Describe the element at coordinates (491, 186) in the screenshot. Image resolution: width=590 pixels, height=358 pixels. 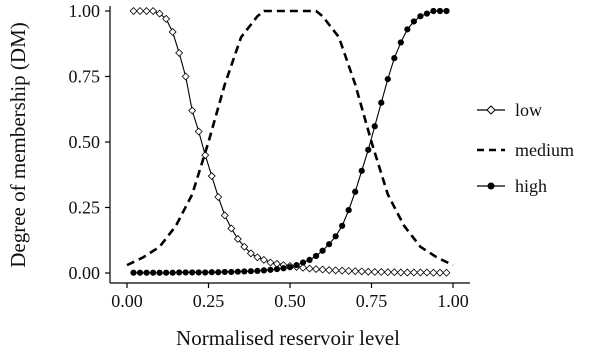
I see `legend-key-high-marker` at that location.